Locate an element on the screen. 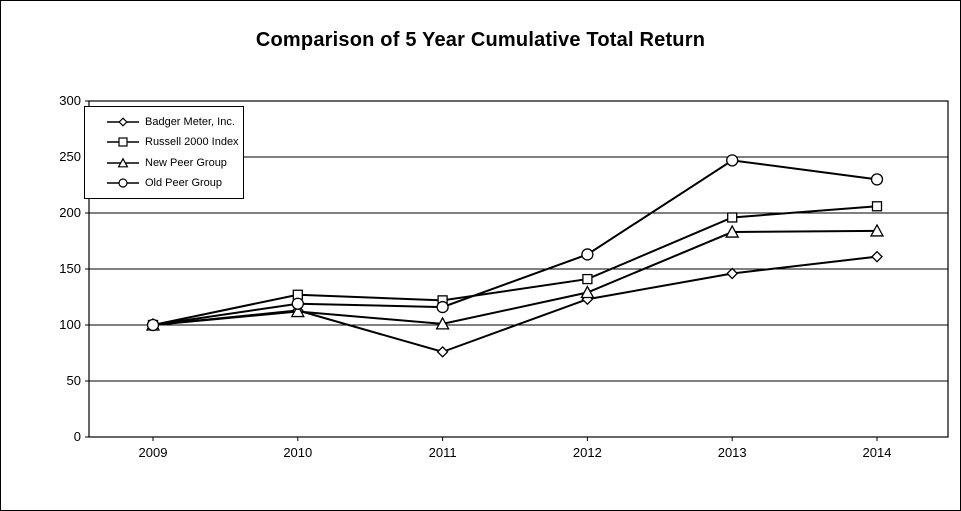 The width and height of the screenshot is (961, 511). x-axis-tick-label: 2014 is located at coordinates (877, 452).